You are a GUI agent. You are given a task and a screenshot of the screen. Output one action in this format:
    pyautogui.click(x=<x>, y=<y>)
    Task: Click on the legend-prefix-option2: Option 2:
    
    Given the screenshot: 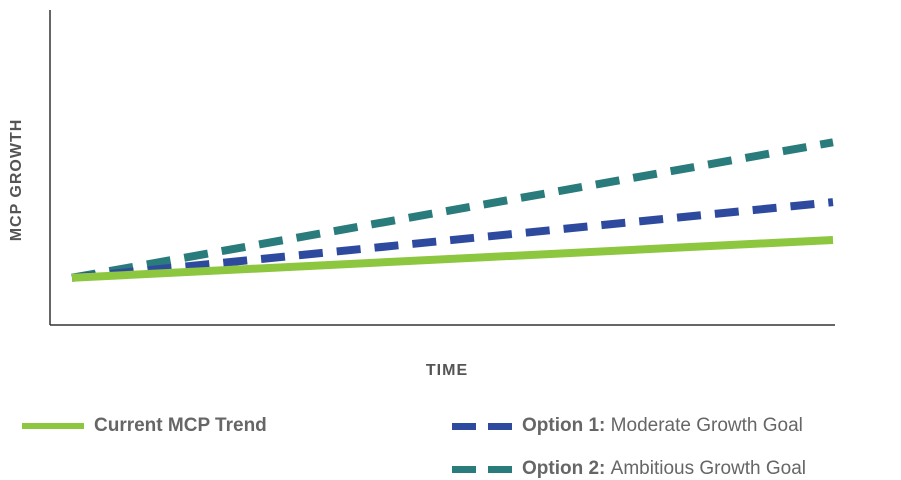 What is the action you would take?
    pyautogui.click(x=564, y=468)
    